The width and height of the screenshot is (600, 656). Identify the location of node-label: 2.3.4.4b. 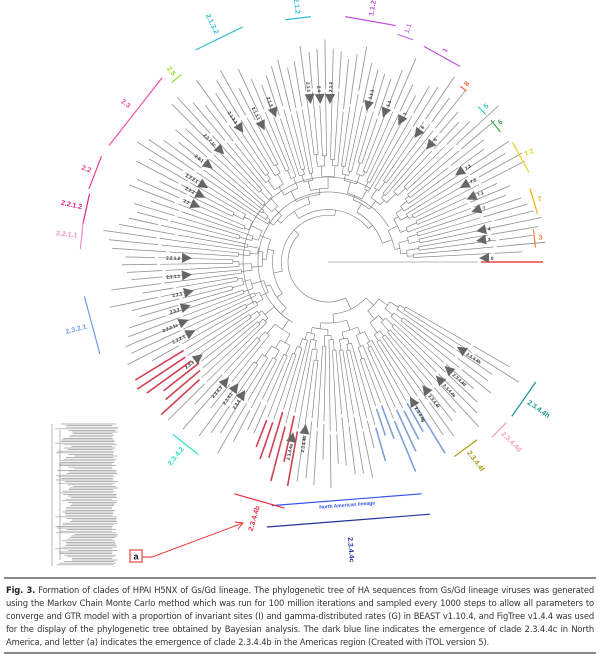
(303, 443).